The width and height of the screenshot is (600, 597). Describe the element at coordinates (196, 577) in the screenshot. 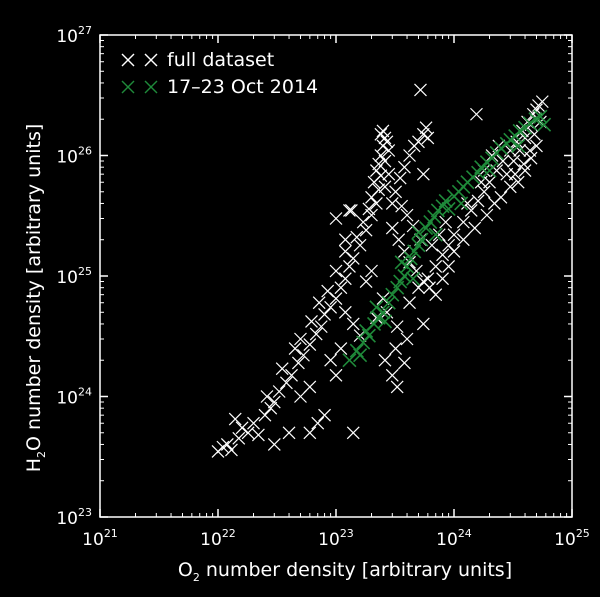

I see `x-axis-label-sub: 2` at that location.